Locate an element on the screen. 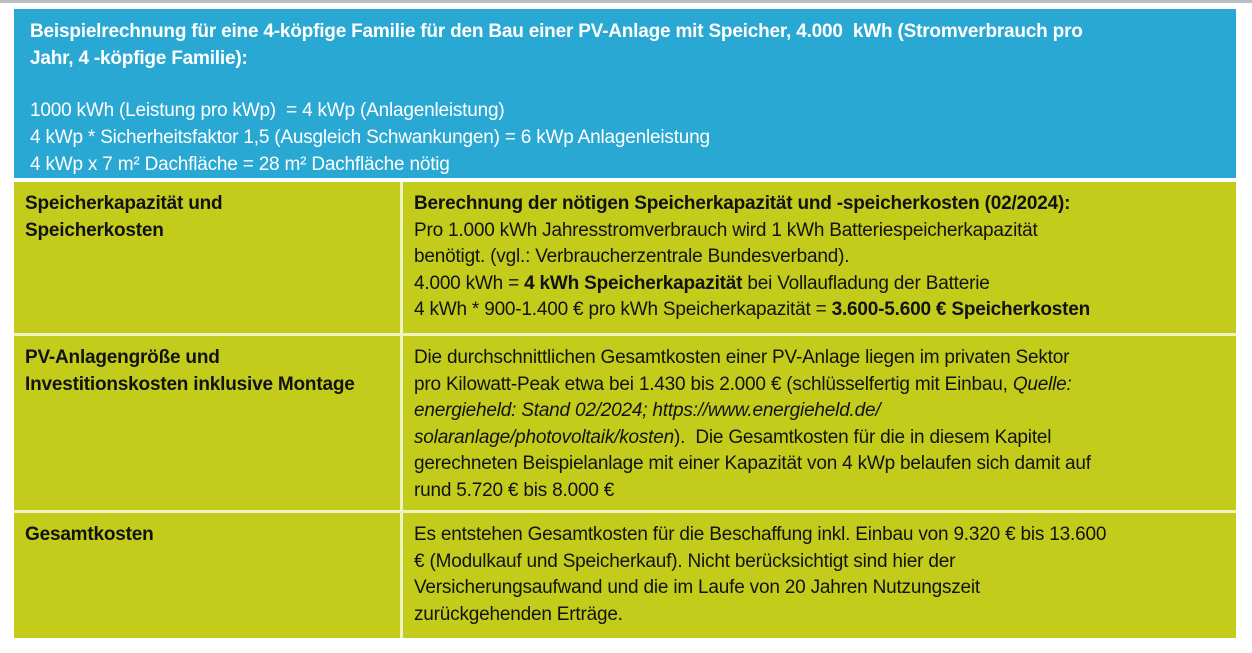  window-edge-line is located at coordinates (626, 1).